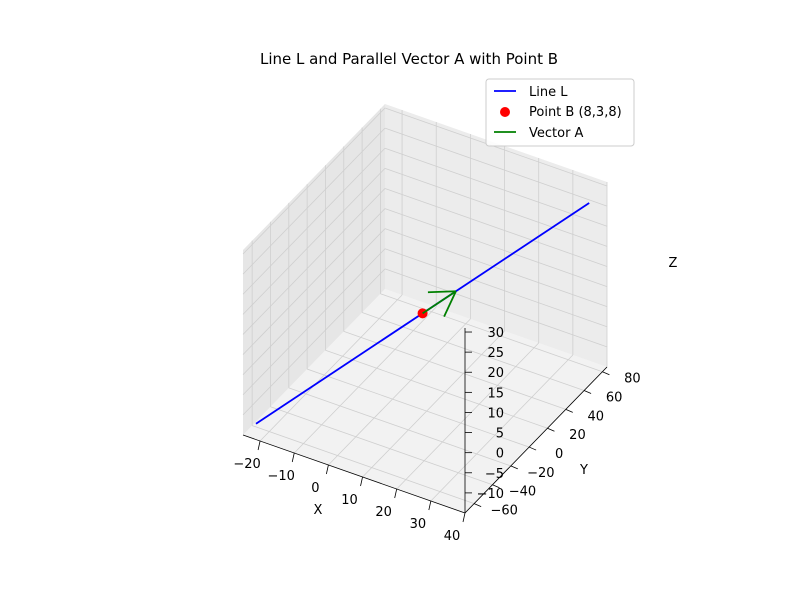 The height and width of the screenshot is (600, 800). What do you see at coordinates (315, 488) in the screenshot?
I see `x-tick-label: 0` at bounding box center [315, 488].